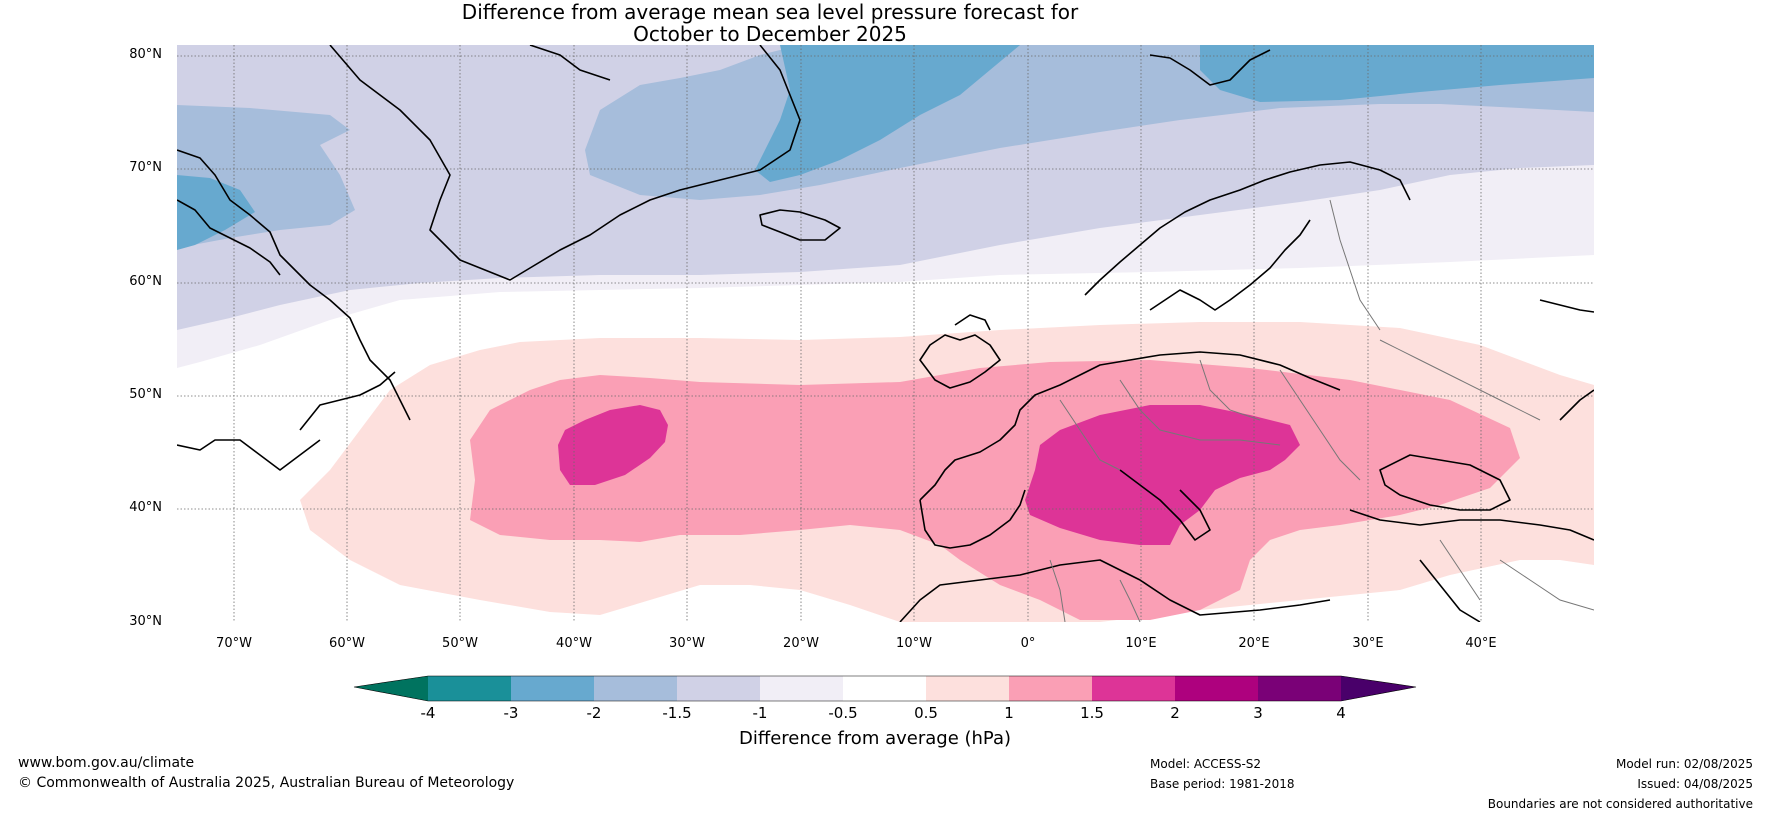  Describe the element at coordinates (843, 713) in the screenshot. I see `colorbar-tick: -0.5` at that location.